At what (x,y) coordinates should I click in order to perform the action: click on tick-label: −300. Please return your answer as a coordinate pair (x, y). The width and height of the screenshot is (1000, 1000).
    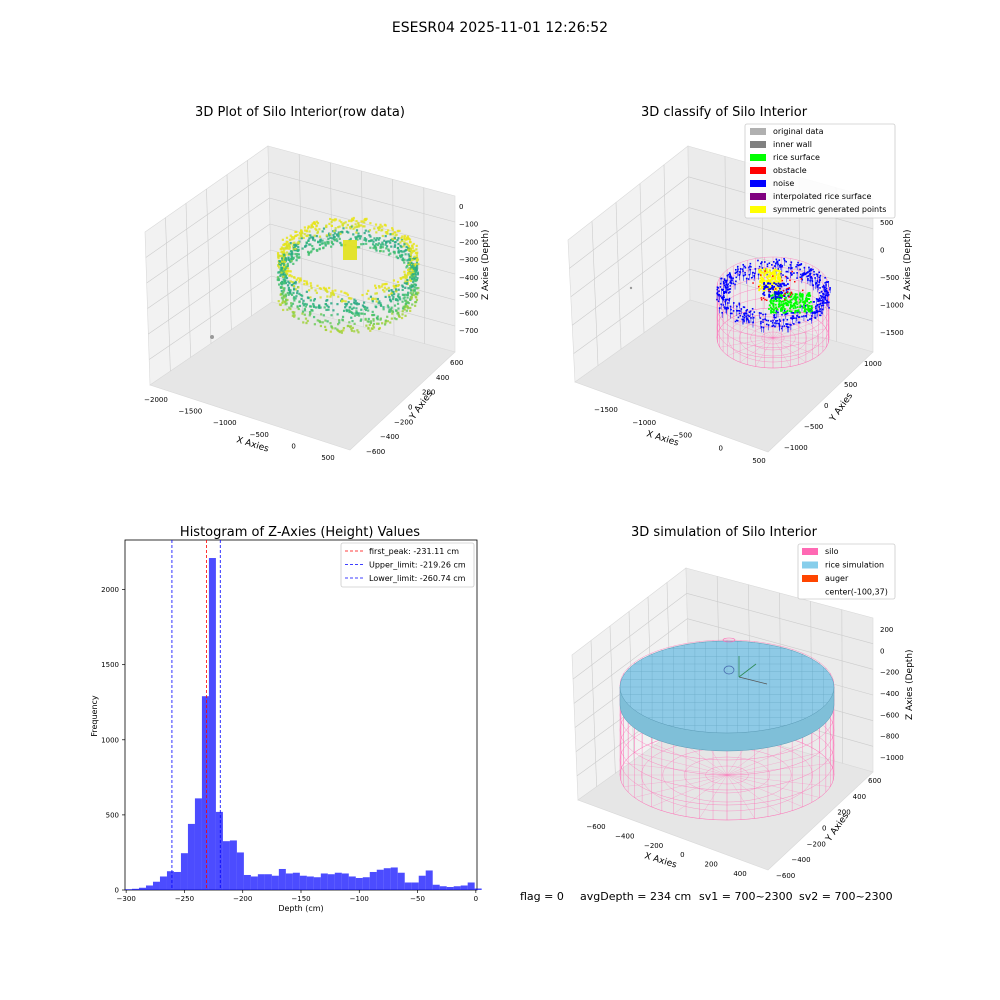
    Looking at the image, I should click on (468, 260).